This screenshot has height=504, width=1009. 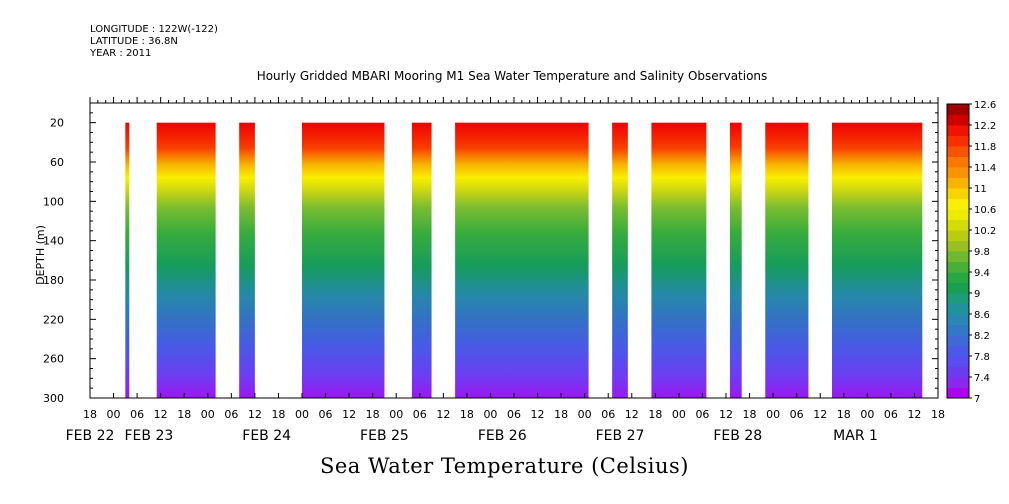 What do you see at coordinates (855, 436) in the screenshot?
I see `x-date-label: MAR 1` at bounding box center [855, 436].